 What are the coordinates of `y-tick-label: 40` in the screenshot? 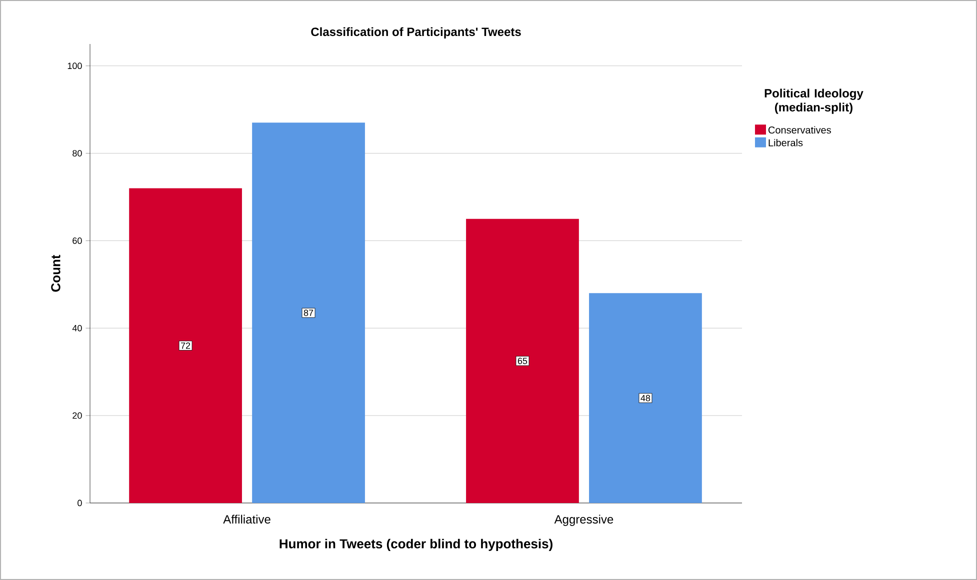 It's located at (77, 328).